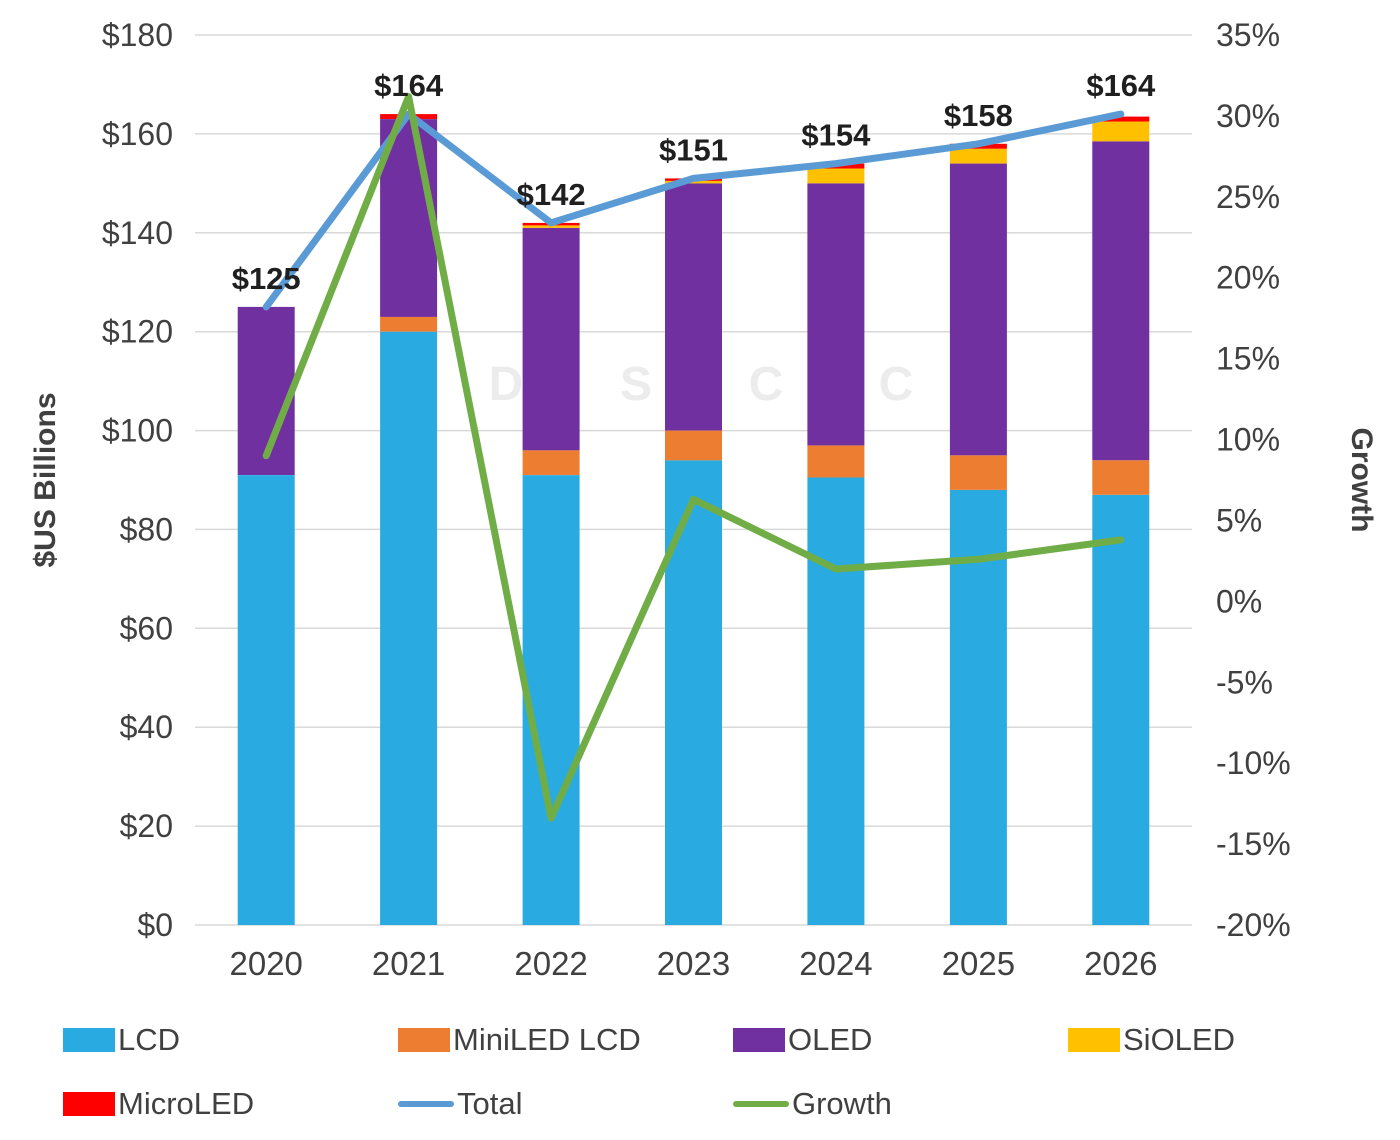 Image resolution: width=1400 pixels, height=1140 pixels. Describe the element at coordinates (551, 700) in the screenshot. I see `bar-lcd-2022` at that location.